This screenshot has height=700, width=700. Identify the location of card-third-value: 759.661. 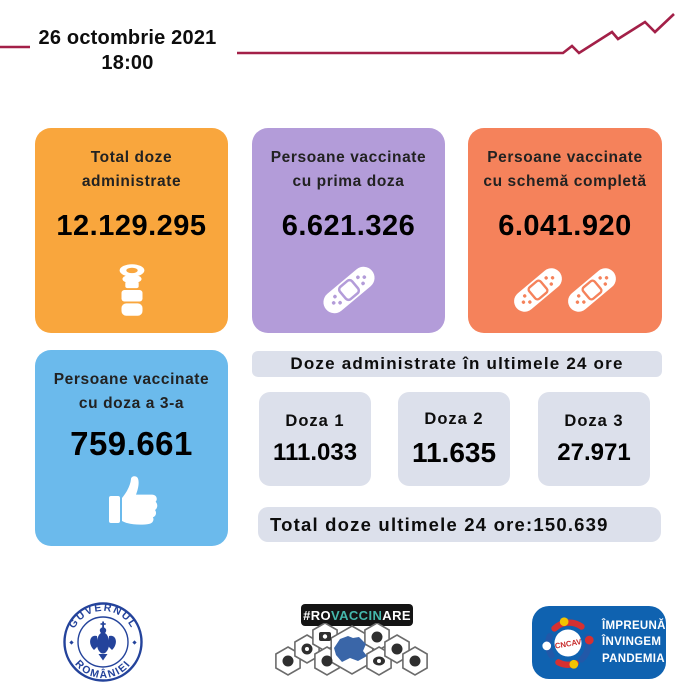
(131, 444).